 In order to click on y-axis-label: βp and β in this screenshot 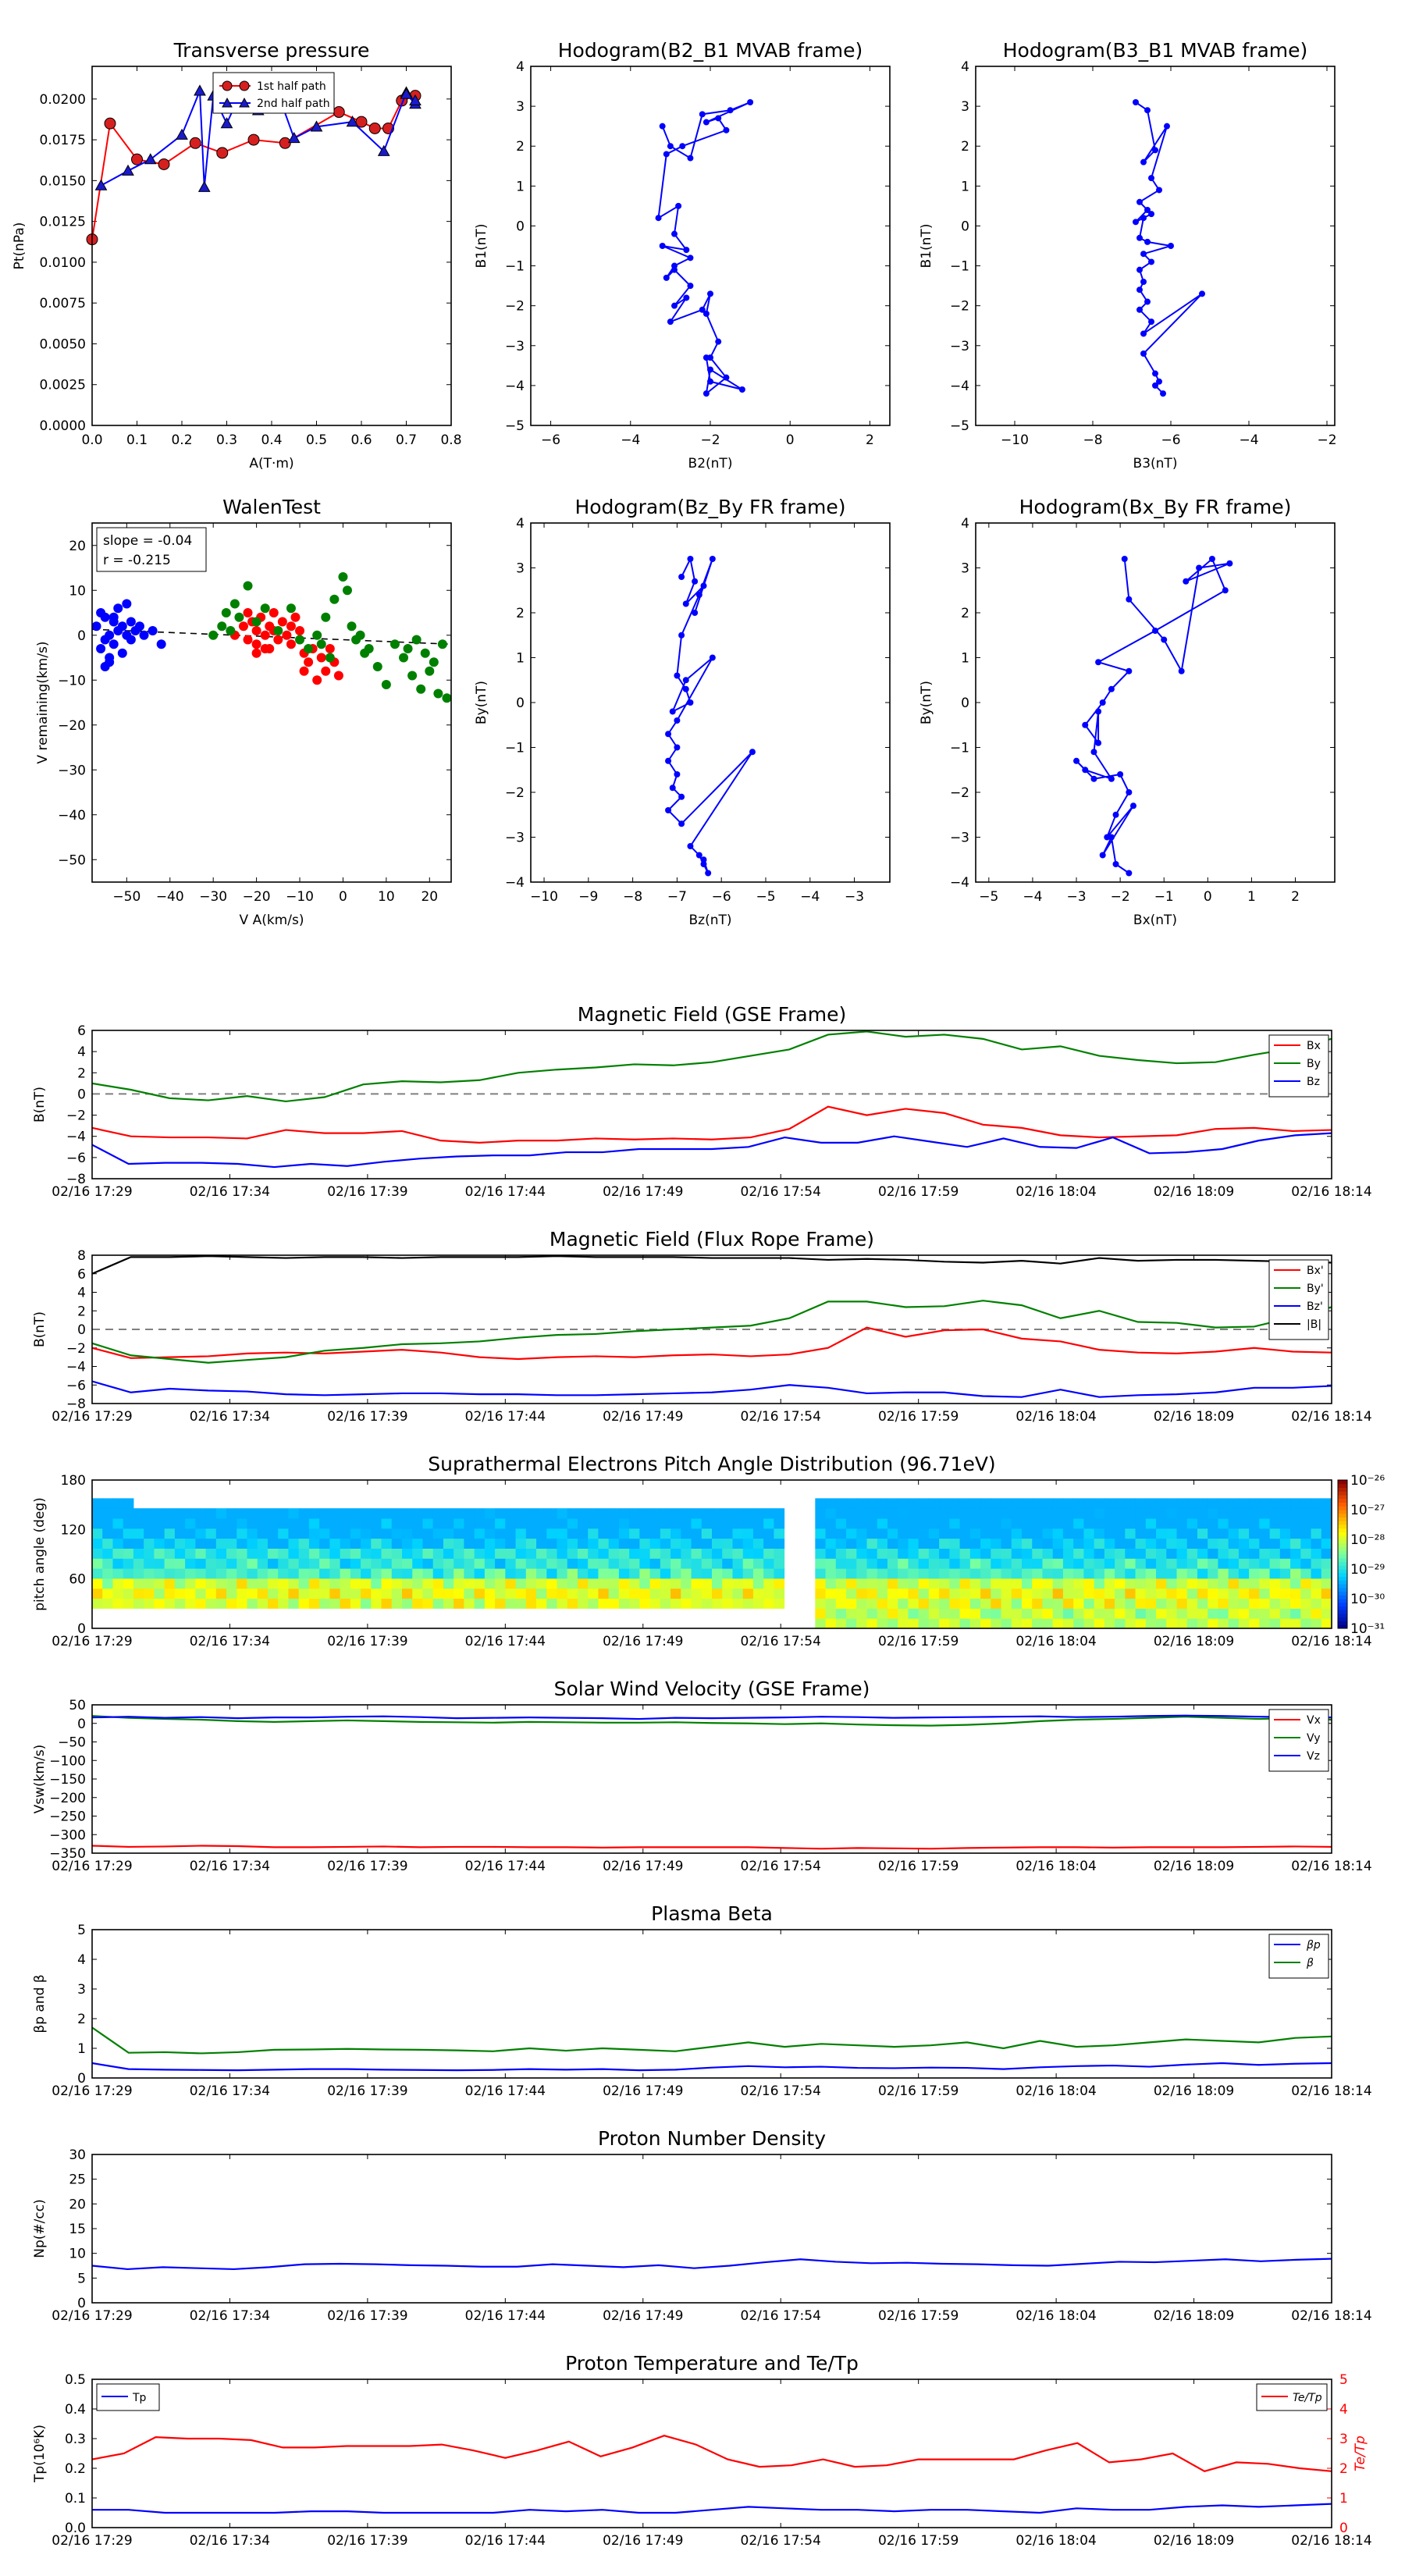, I will do `click(40, 2003)`.